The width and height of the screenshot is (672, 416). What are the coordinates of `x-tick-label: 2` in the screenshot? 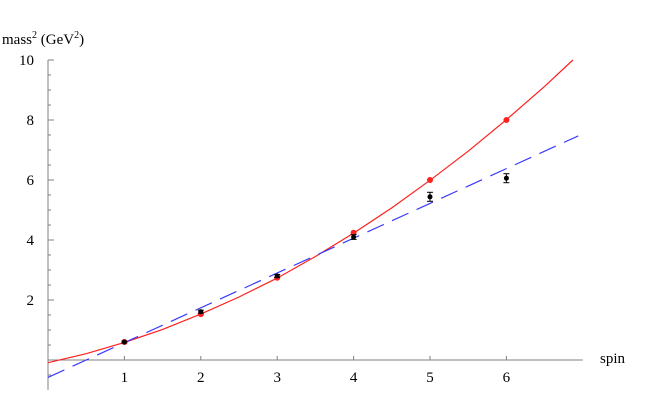 It's located at (201, 378).